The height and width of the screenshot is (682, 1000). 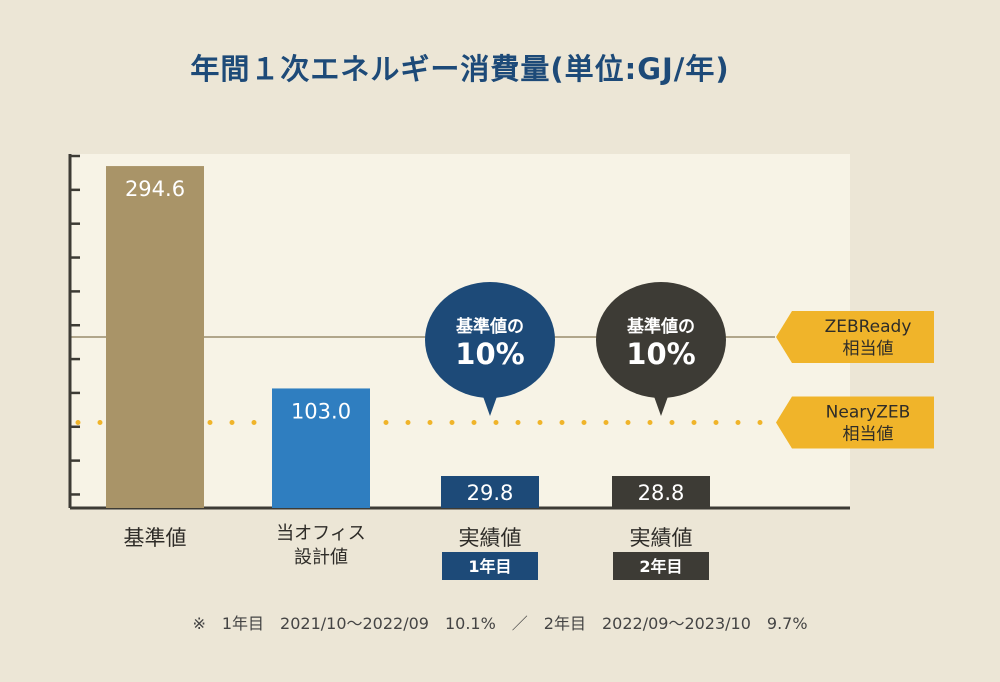 What do you see at coordinates (155, 538) in the screenshot?
I see `x-tick-label: 基準値` at bounding box center [155, 538].